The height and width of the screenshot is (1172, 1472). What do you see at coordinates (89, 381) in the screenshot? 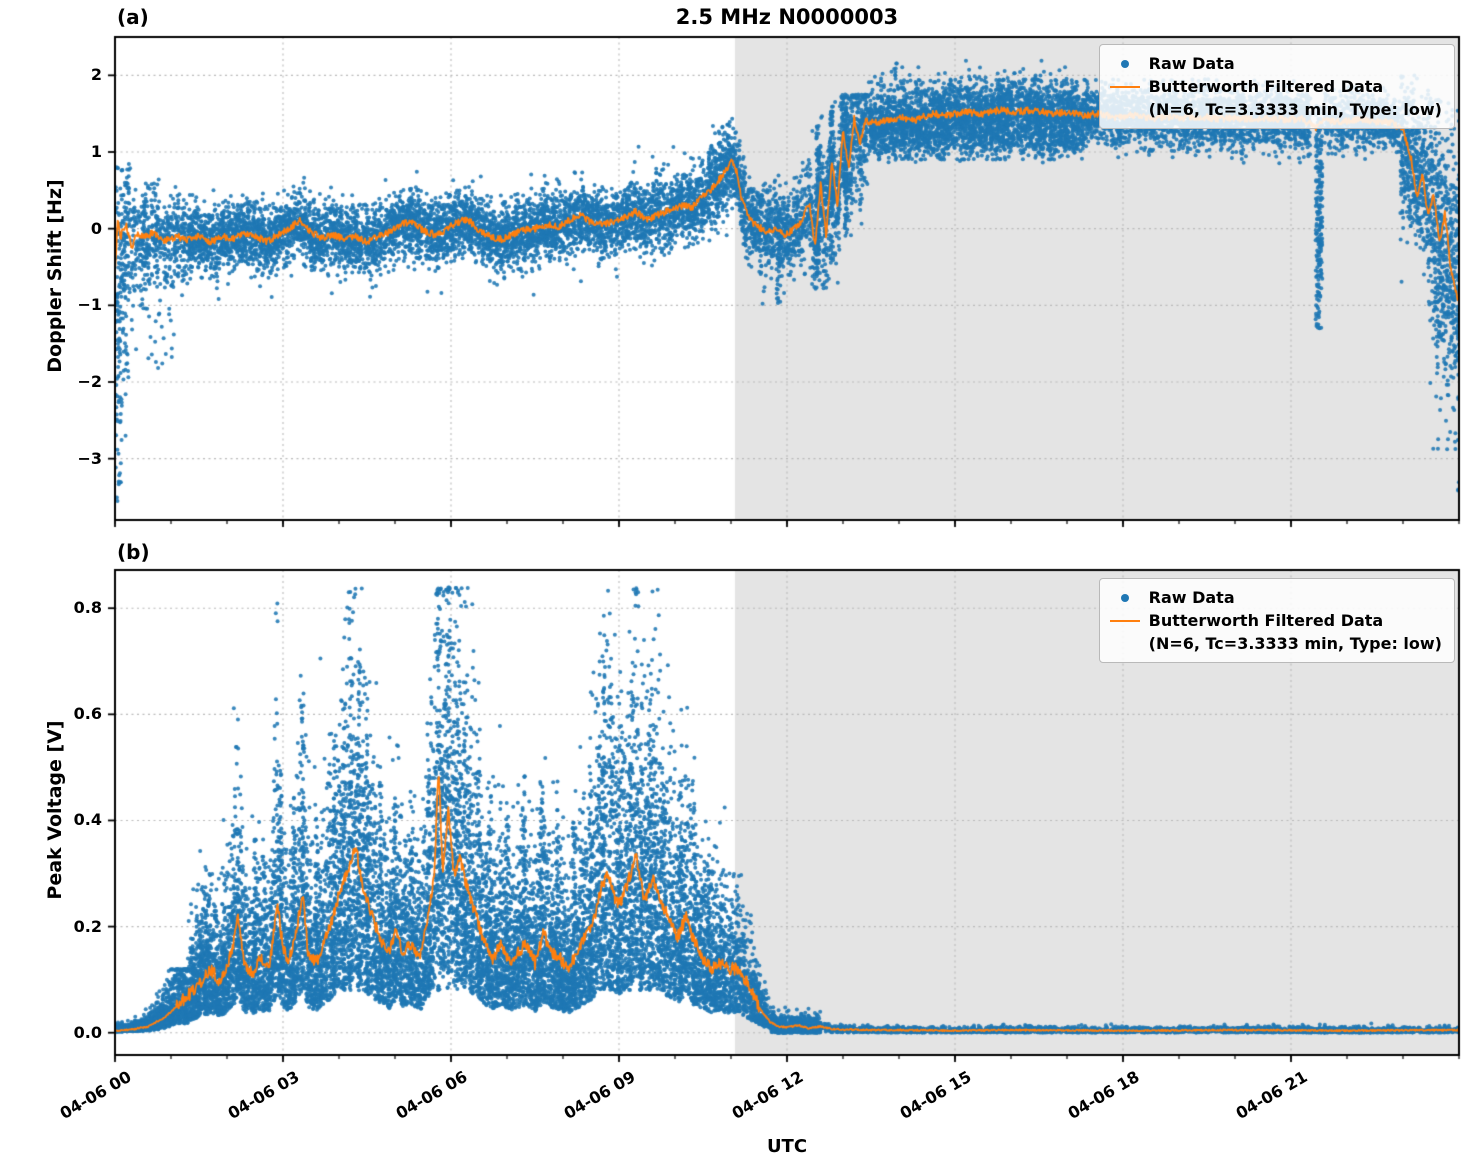
I see `y-tick-label: −2` at bounding box center [89, 381].